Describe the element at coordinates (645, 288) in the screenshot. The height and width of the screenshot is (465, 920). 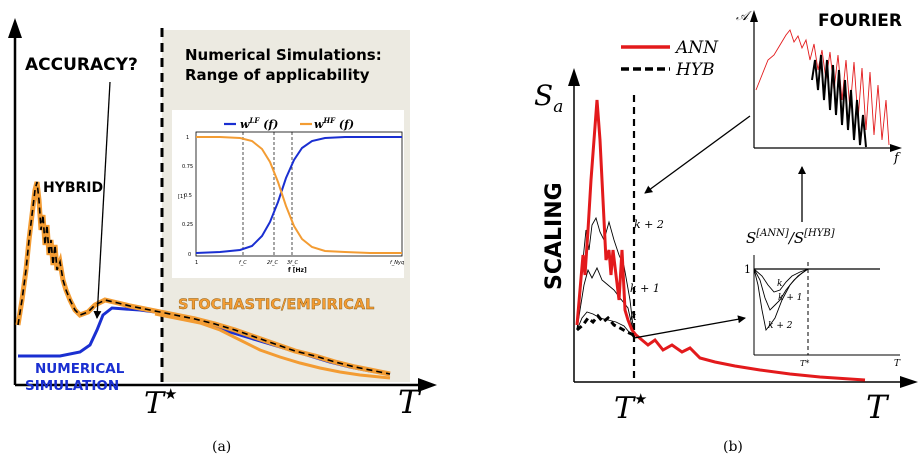
I see `k1-label: k + 1` at that location.